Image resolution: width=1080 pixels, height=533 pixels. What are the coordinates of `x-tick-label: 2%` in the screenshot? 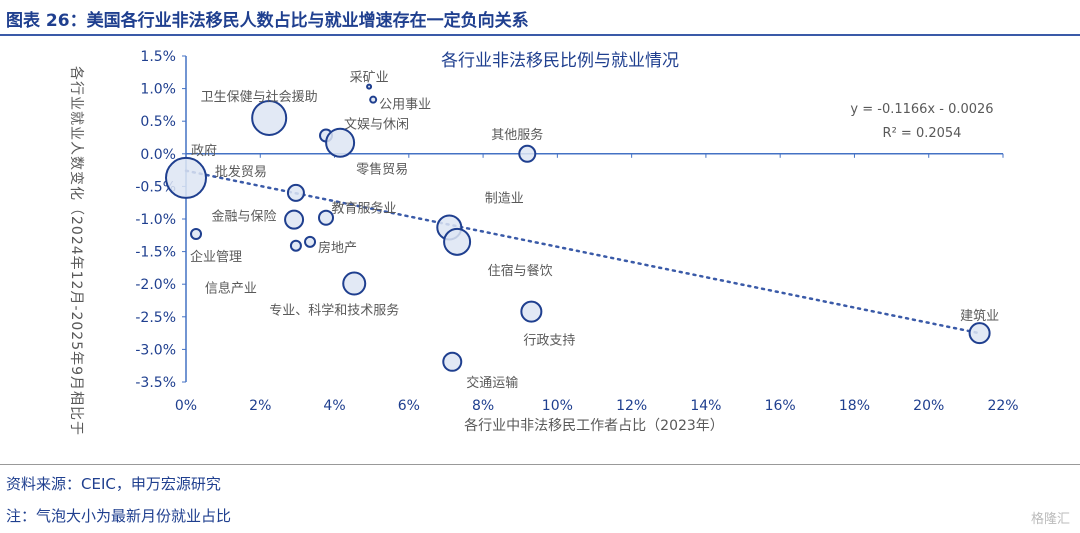 It's located at (260, 406).